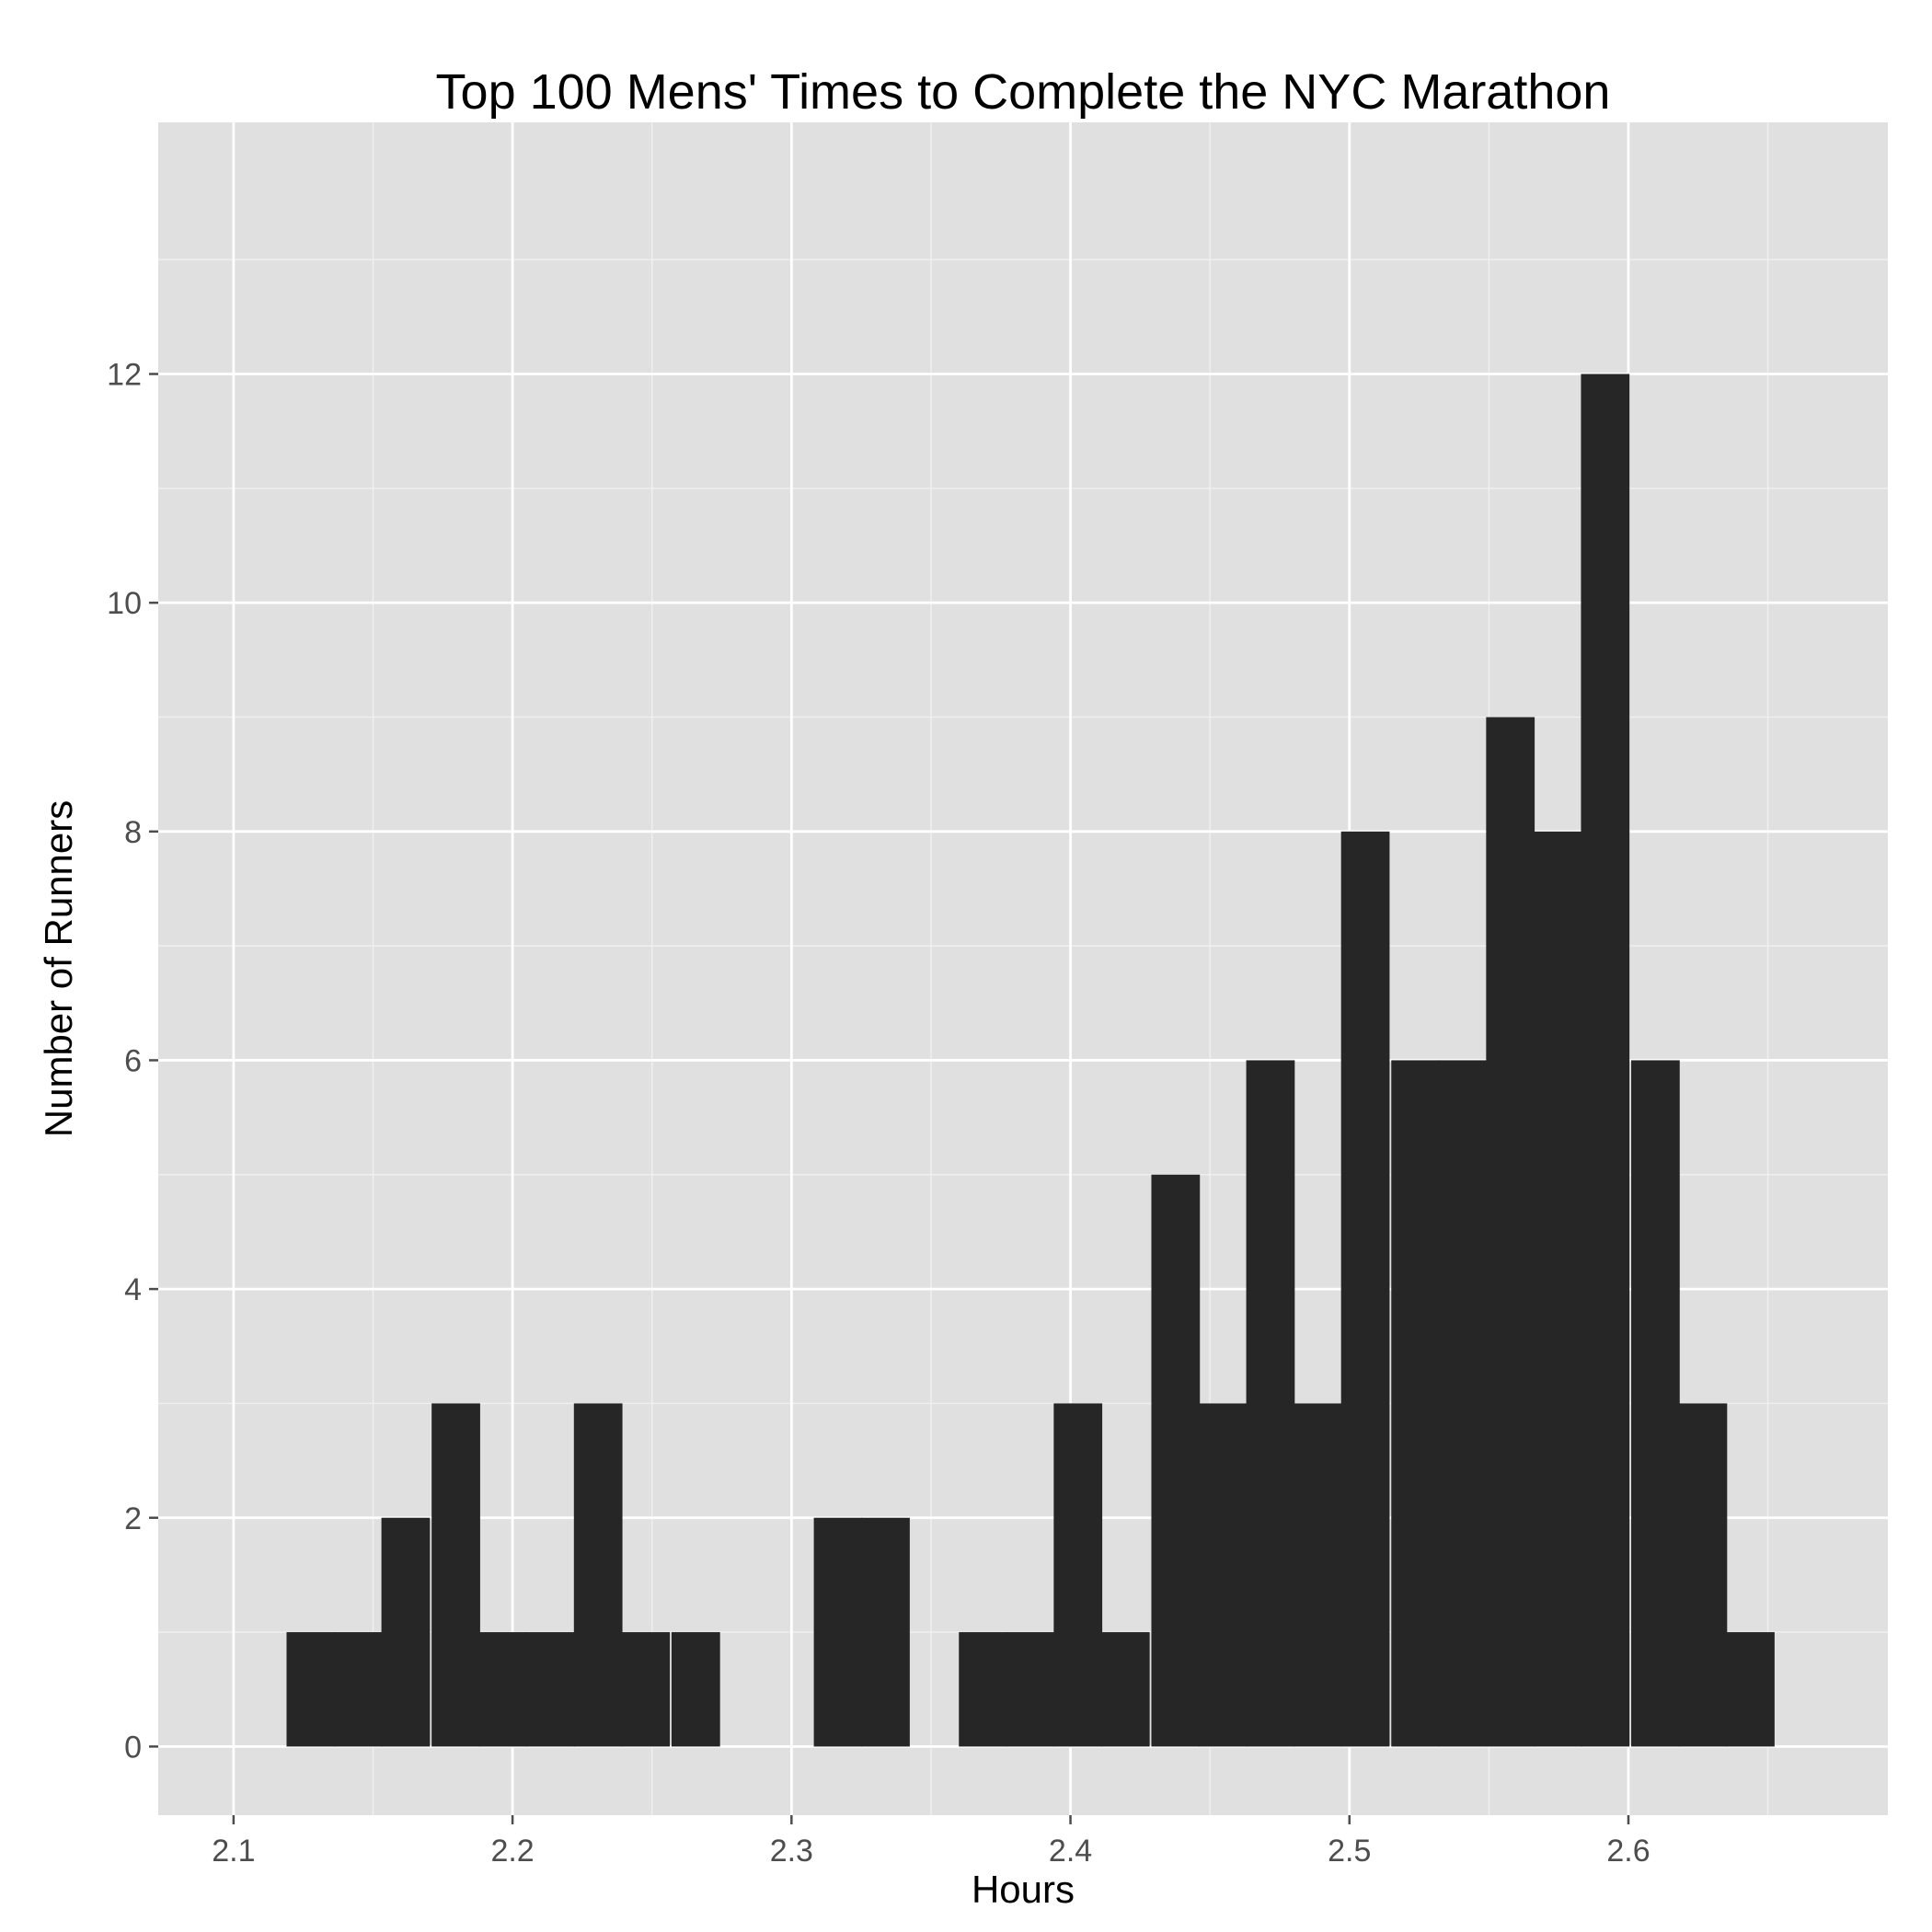 The height and width of the screenshot is (1932, 1932). Describe the element at coordinates (133, 1747) in the screenshot. I see `y-tick-label: 0` at that location.